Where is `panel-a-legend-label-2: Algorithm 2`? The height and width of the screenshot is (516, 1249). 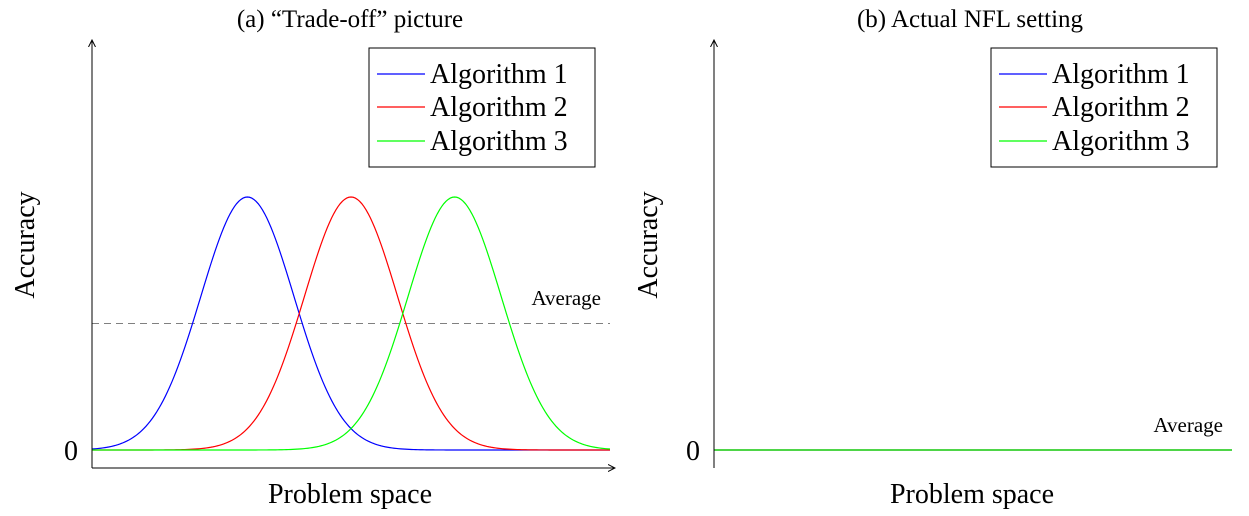
panel-a-legend-label-2: Algorithm 2 is located at coordinates (499, 107).